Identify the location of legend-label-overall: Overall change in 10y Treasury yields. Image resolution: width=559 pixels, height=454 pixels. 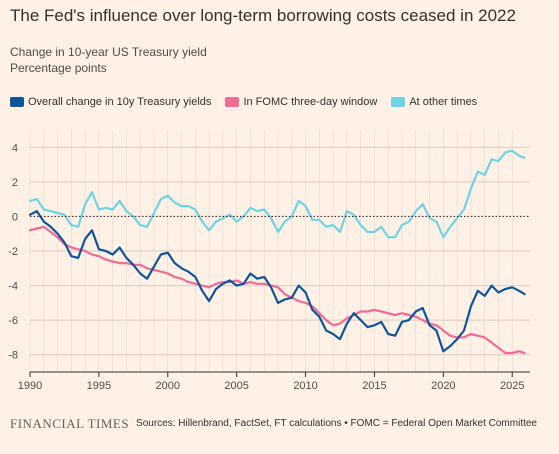
(120, 102).